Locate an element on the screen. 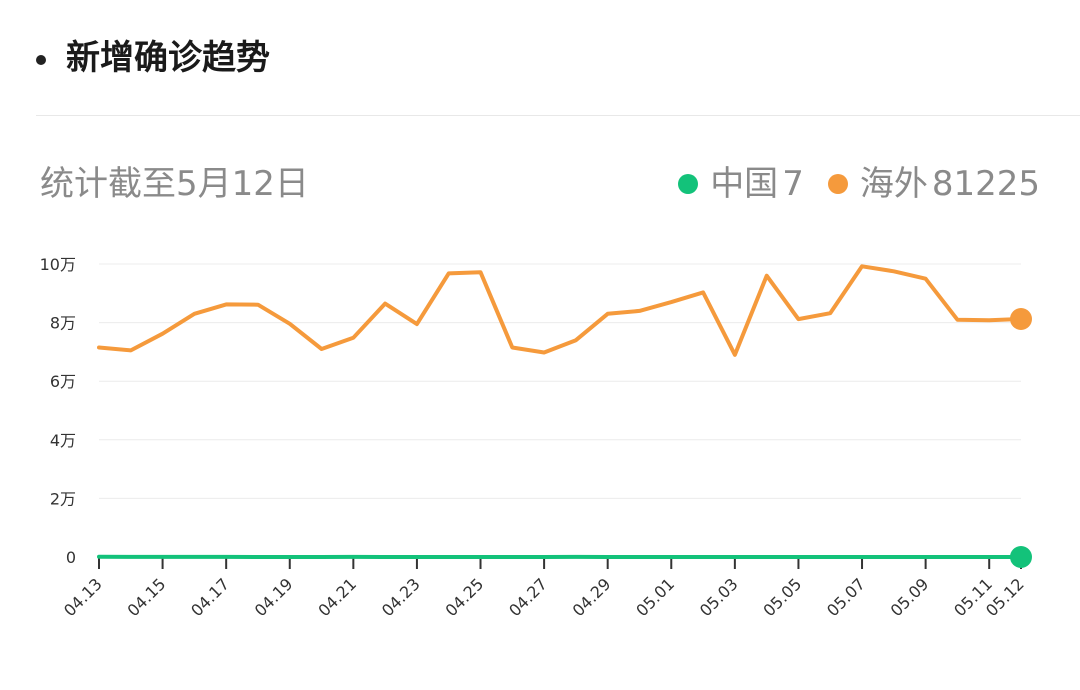 Image resolution: width=1080 pixels, height=690 pixels. chart-legend: 中国 7 海外 81225 is located at coordinates (847, 184).